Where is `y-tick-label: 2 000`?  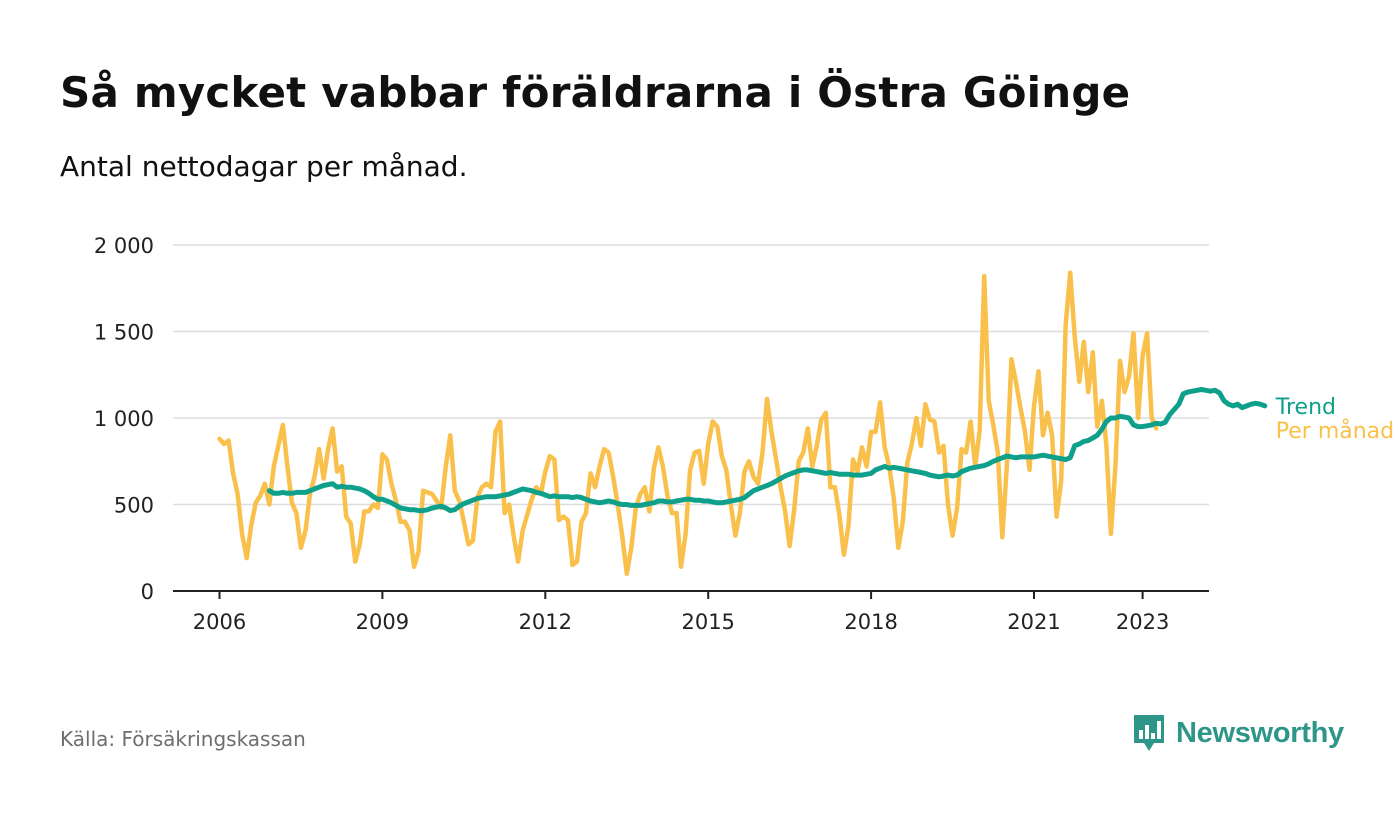 y-tick-label: 2 000 is located at coordinates (124, 246).